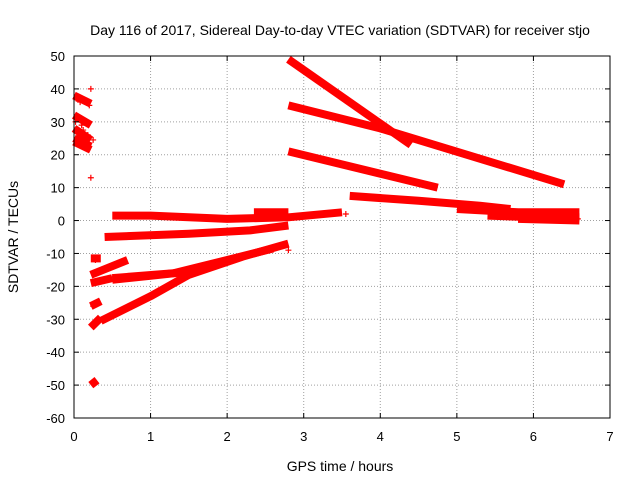  I want to click on y-tick-label: -40, so click(55, 352).